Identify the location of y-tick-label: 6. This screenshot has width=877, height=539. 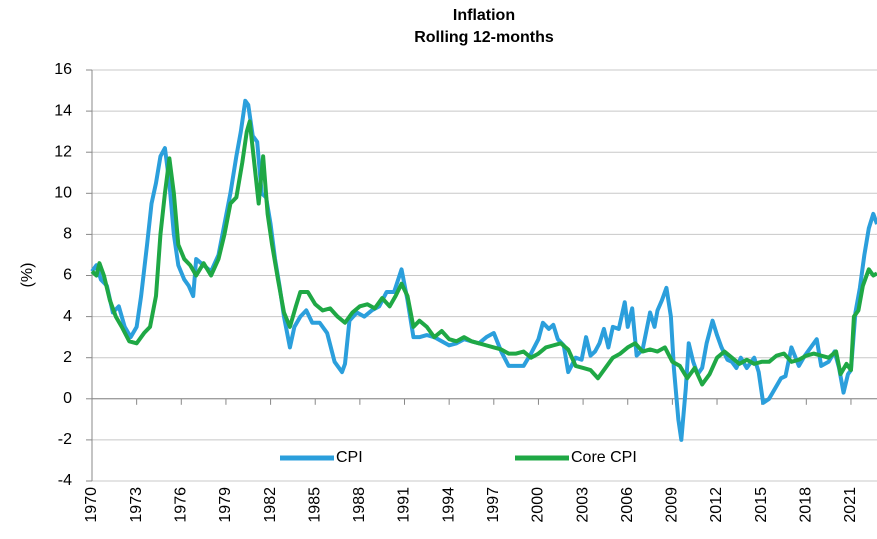
(67, 275).